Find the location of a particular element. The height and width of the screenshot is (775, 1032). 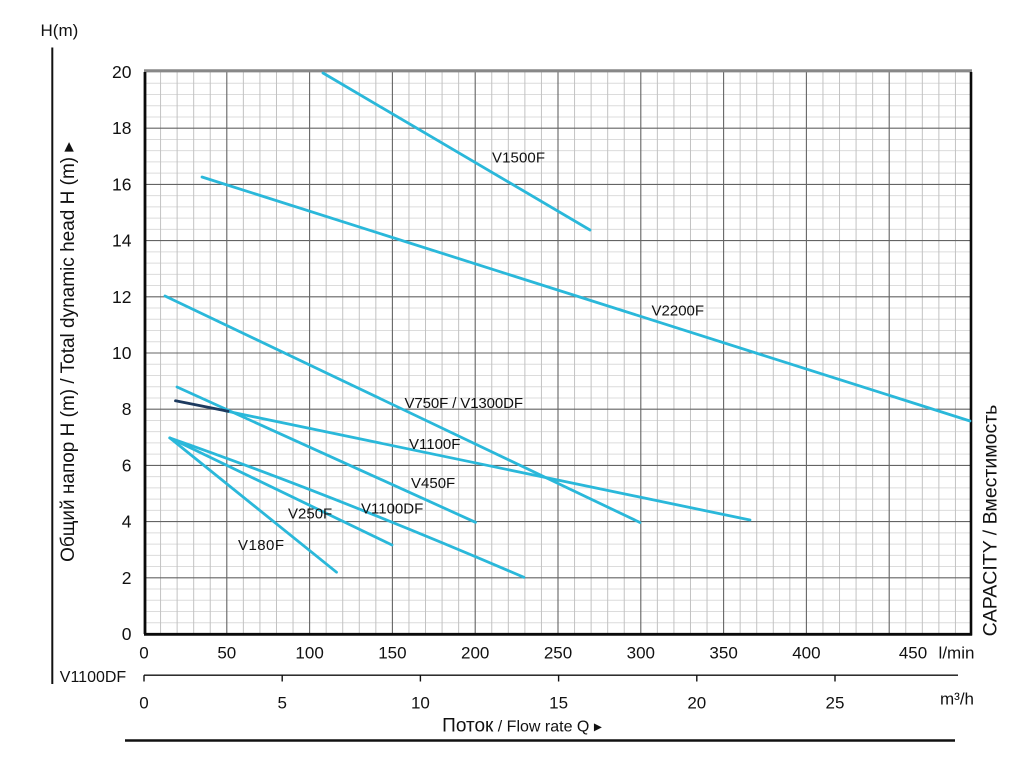

svg-text: 16 is located at coordinates (121, 184).